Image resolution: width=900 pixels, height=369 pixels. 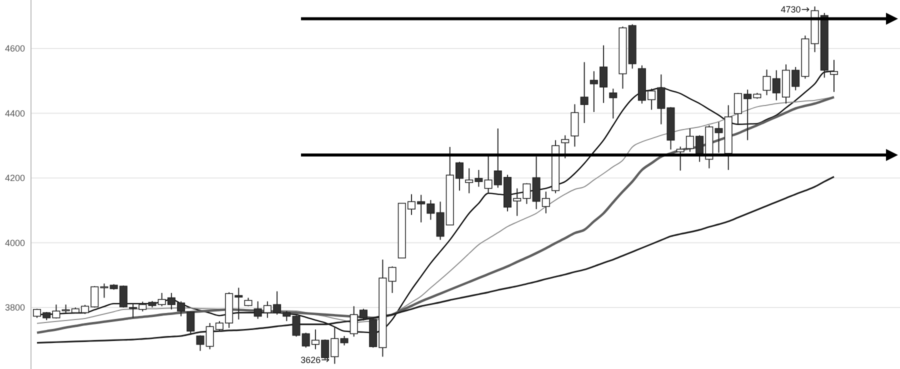 I want to click on y-tick-label: 4600, so click(x=15, y=49).